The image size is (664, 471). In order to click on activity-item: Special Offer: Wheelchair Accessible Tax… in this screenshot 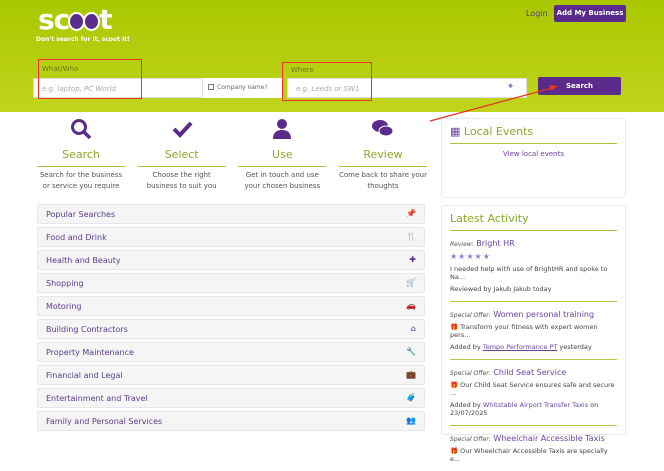, I will do `click(533, 448)`.